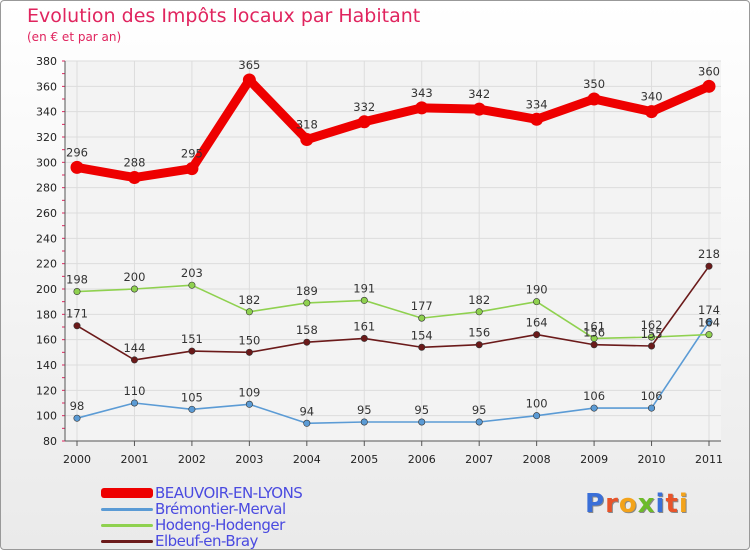  I want to click on y-tick-label: 100, so click(46, 416).